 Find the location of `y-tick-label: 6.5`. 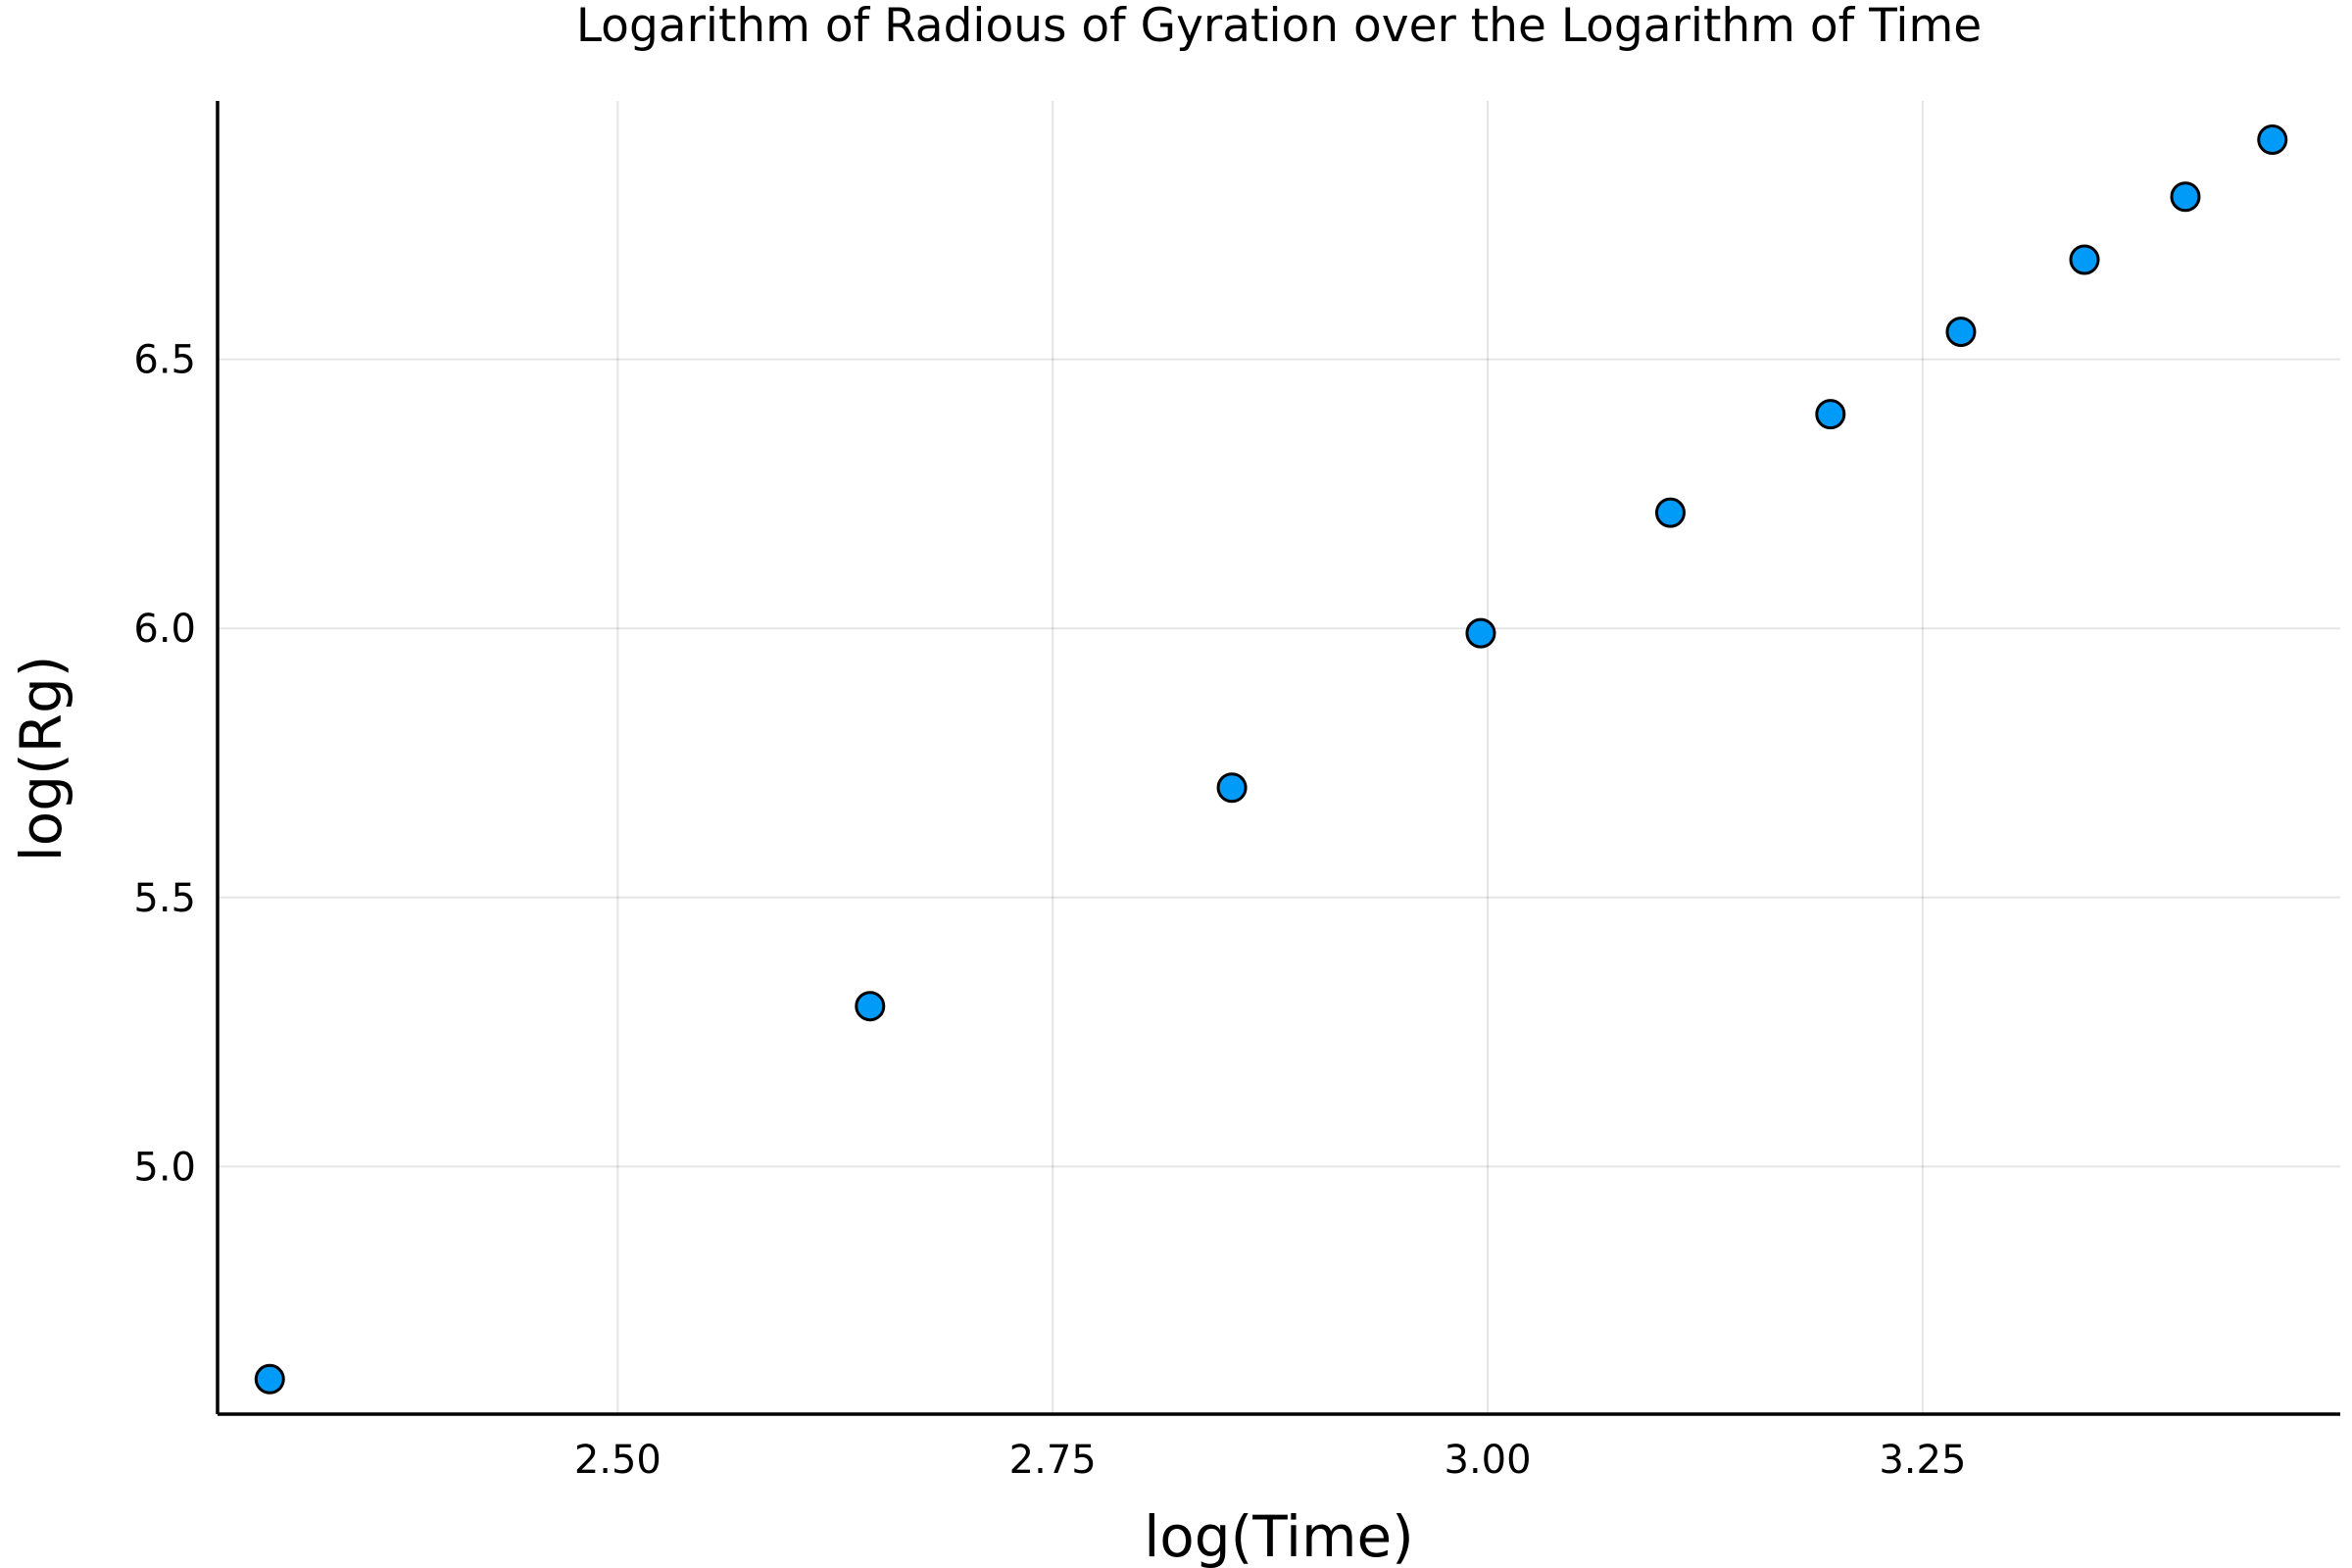

y-tick-label: 6.5 is located at coordinates (164, 360).